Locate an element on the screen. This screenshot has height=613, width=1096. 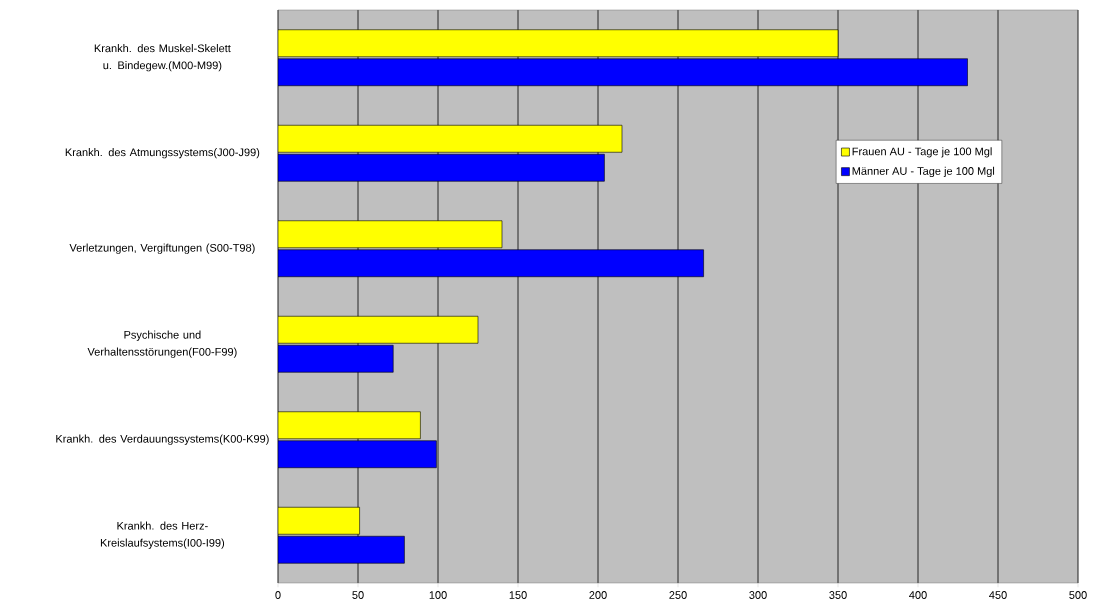
x-tick-label: 250 is located at coordinates (678, 595).